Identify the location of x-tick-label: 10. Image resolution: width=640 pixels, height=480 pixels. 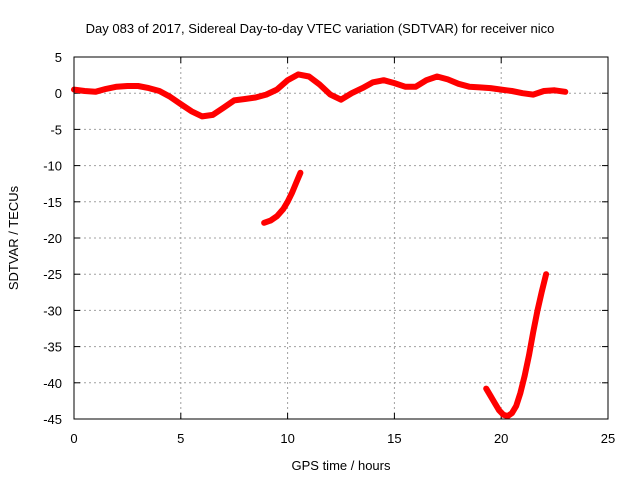
(287, 438).